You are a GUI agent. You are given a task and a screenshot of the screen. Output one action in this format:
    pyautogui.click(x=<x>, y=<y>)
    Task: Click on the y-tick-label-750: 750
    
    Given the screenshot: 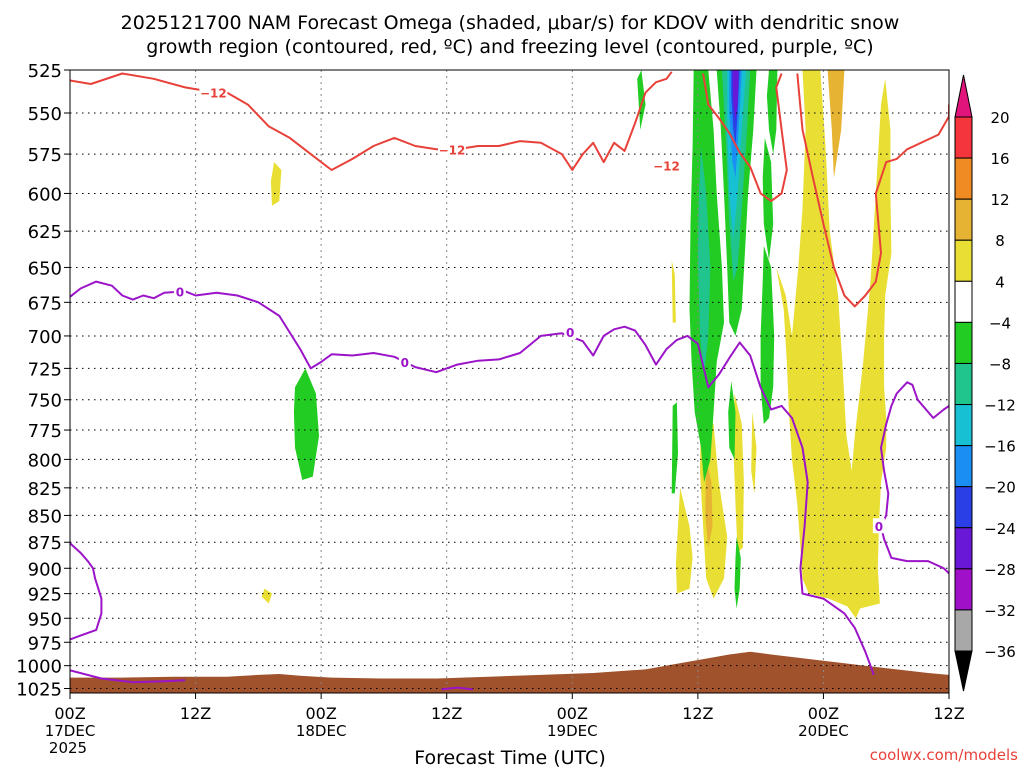 What is the action you would take?
    pyautogui.click(x=45, y=401)
    